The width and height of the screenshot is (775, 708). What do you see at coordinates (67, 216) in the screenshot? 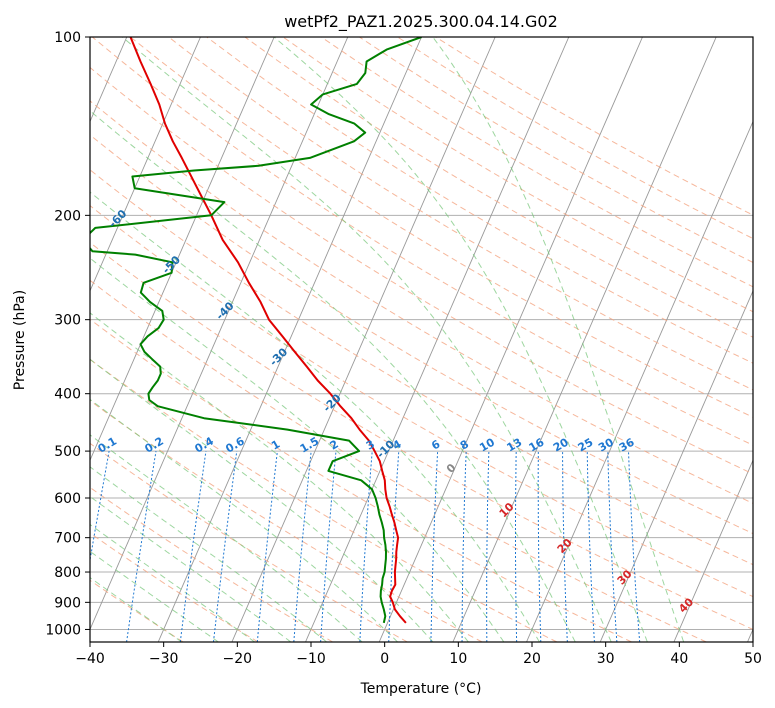
I see `y-tick-label: 200` at bounding box center [67, 216].